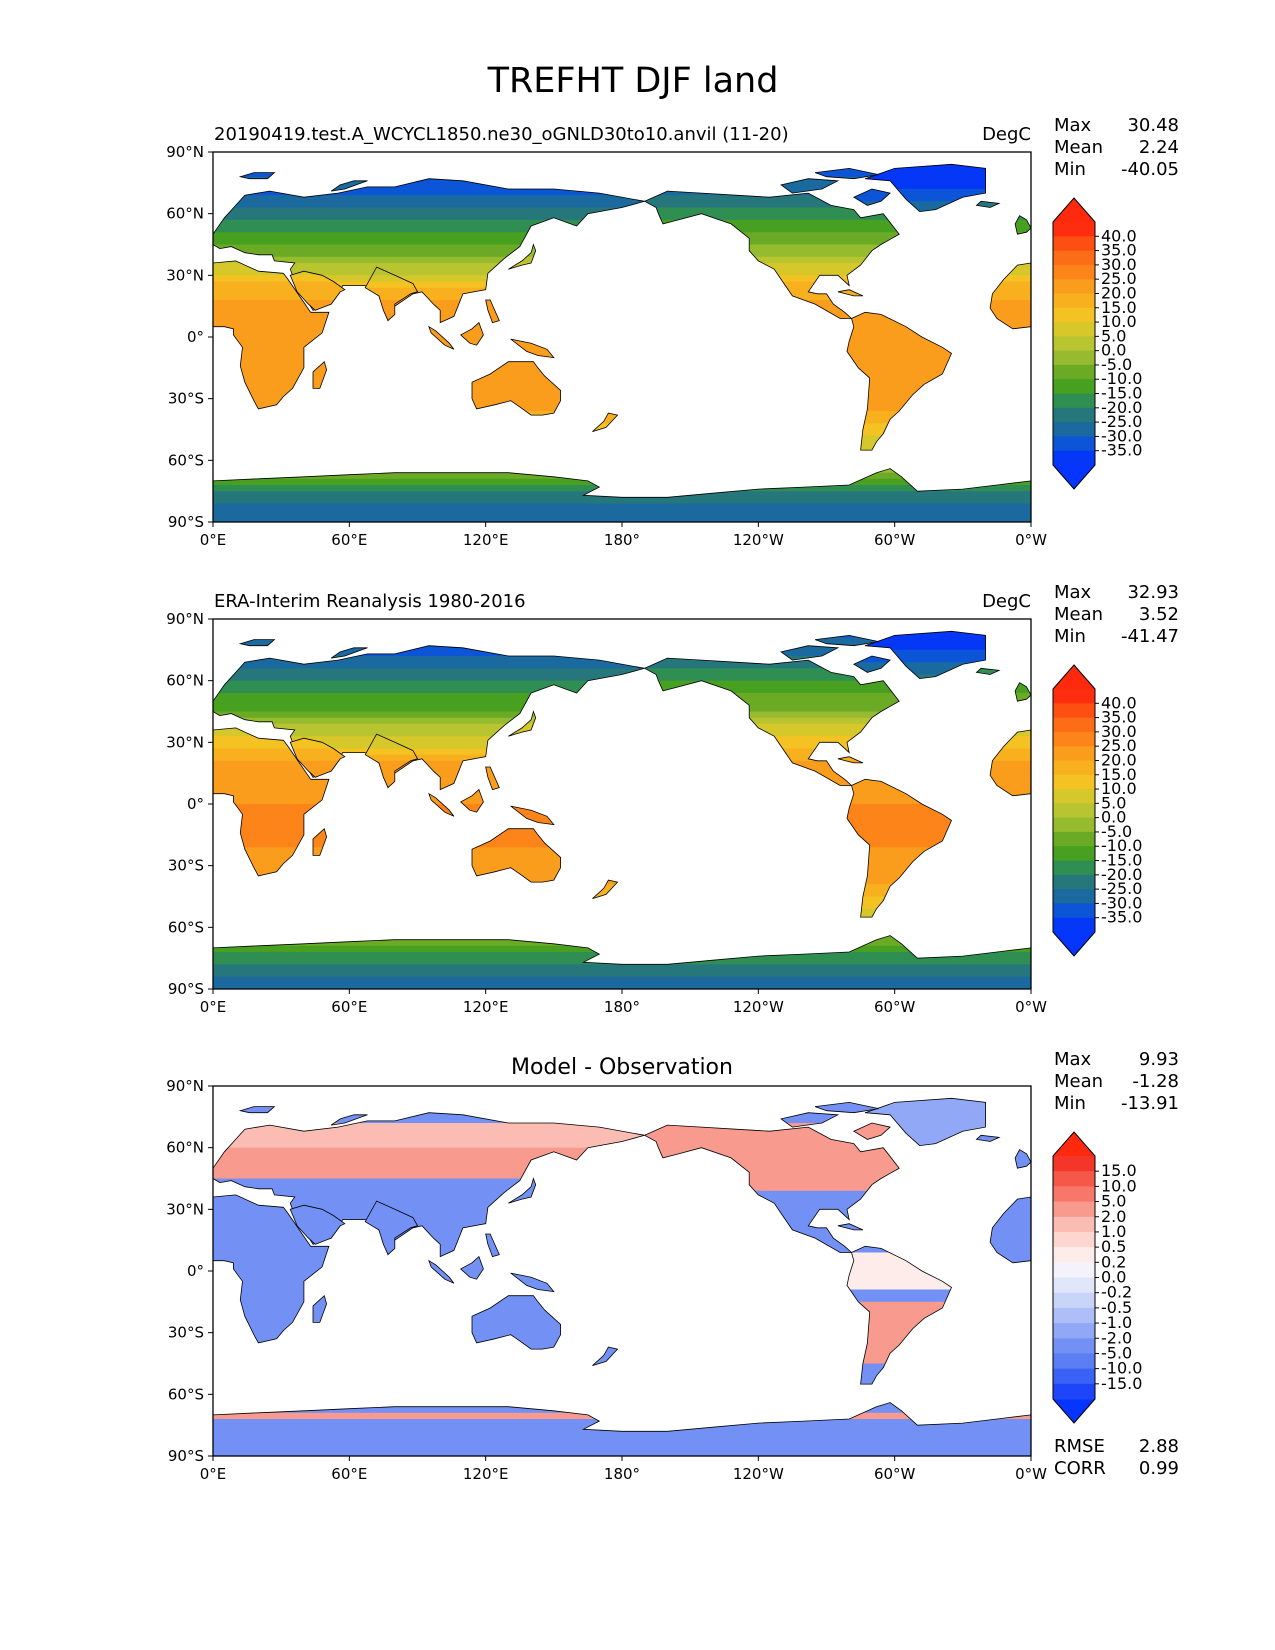  What do you see at coordinates (633, 81) in the screenshot?
I see `figure-title: TREFHT DJF land` at bounding box center [633, 81].